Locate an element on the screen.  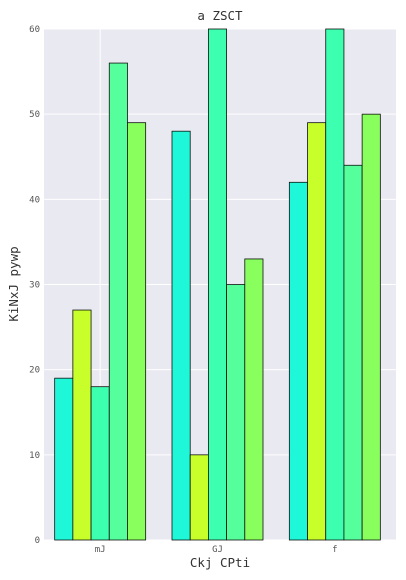
x-axis-title: Ckj CPti is located at coordinates (220, 562).